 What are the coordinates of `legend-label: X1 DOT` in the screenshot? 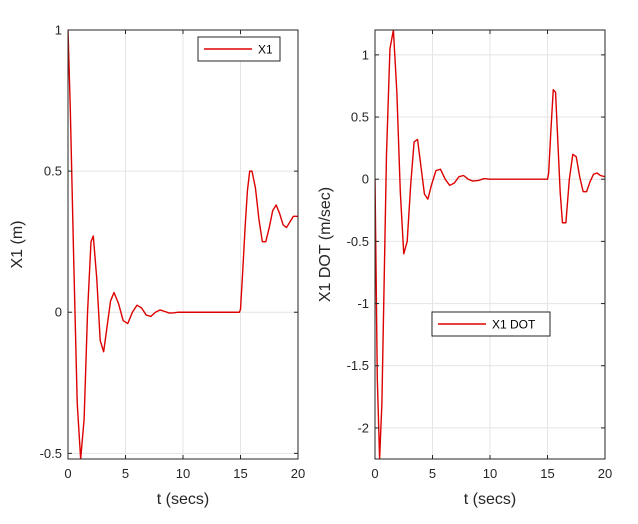 It's located at (514, 325).